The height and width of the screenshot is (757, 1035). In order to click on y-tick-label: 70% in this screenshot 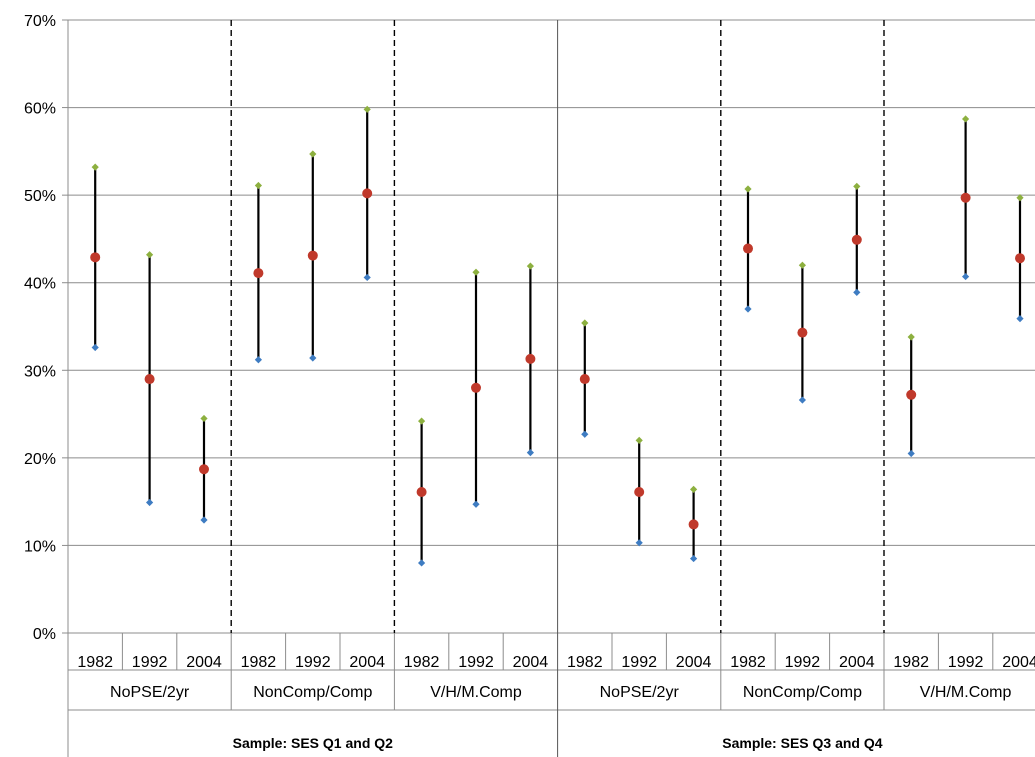, I will do `click(40, 21)`.